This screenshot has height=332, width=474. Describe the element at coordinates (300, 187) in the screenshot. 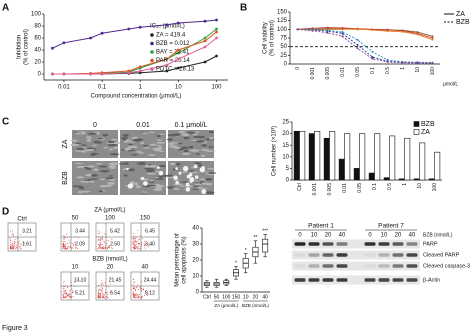

I see `x-tick-label: Ctrl` at that location.